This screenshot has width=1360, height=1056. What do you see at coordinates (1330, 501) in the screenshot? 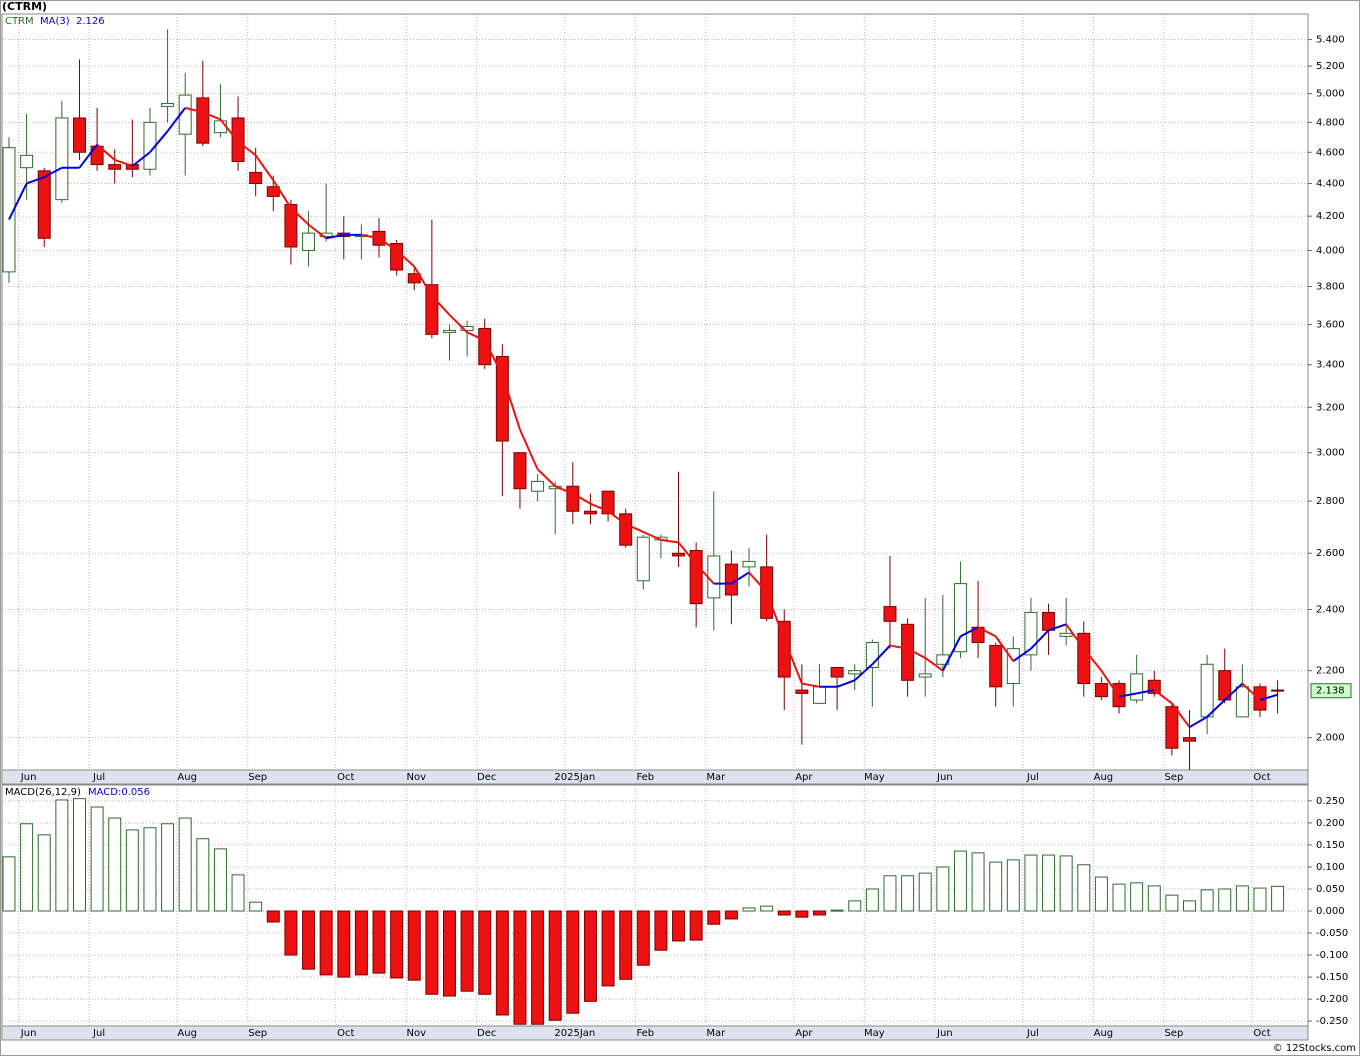
I see `y-tick-label: 2.800` at bounding box center [1330, 501].